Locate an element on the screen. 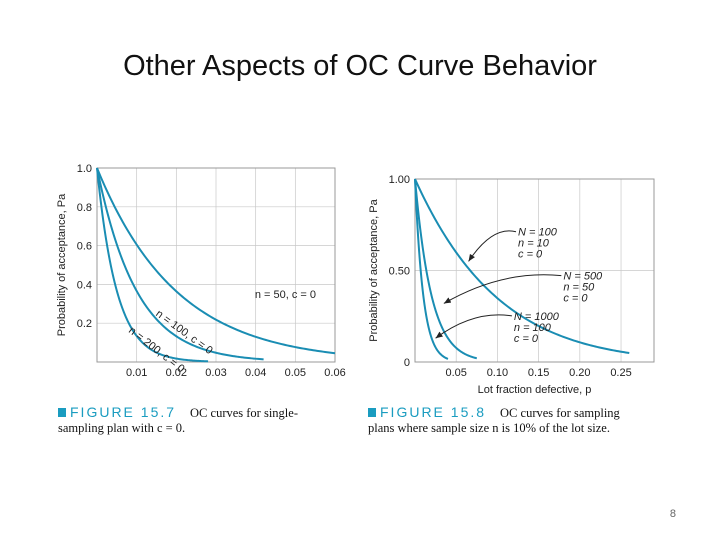  x-tick-label: 0.04 is located at coordinates (255, 373).